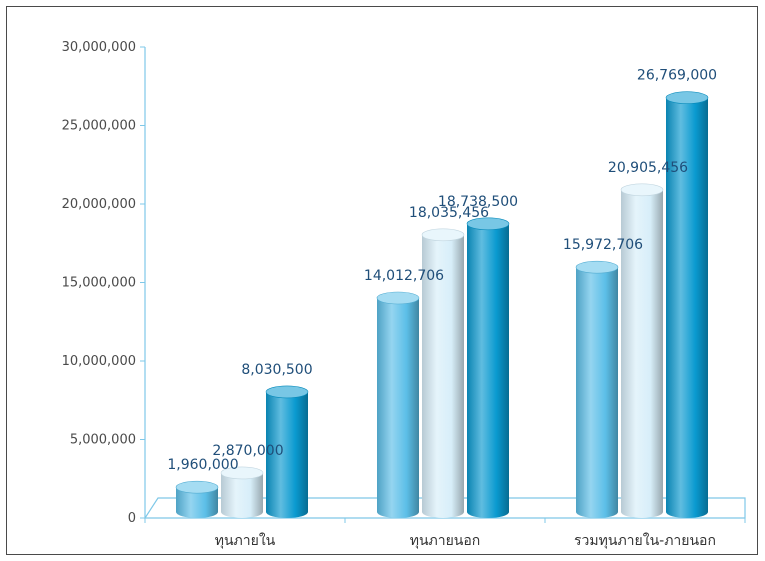  I want to click on data-label: 18,035,456, so click(449, 213).